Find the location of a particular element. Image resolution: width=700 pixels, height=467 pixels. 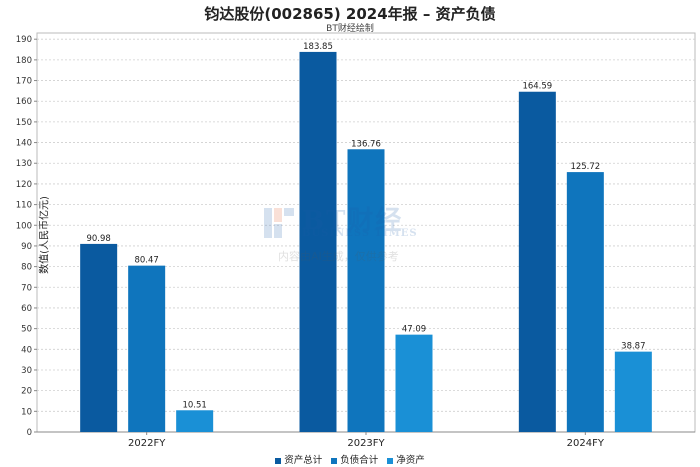

watermark-brand-en: BUSINESS TIMES is located at coordinates (360, 233).